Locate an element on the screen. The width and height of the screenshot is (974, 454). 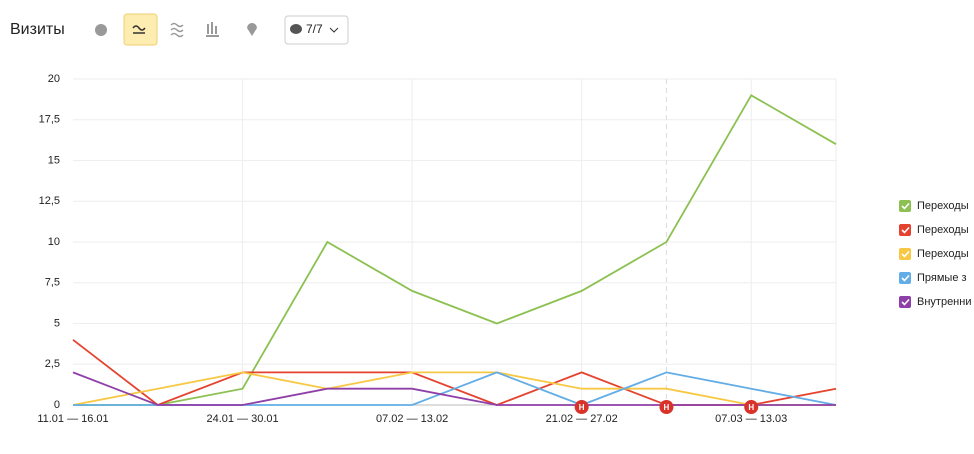
y-tick-label: 2,5 is located at coordinates (52, 364).